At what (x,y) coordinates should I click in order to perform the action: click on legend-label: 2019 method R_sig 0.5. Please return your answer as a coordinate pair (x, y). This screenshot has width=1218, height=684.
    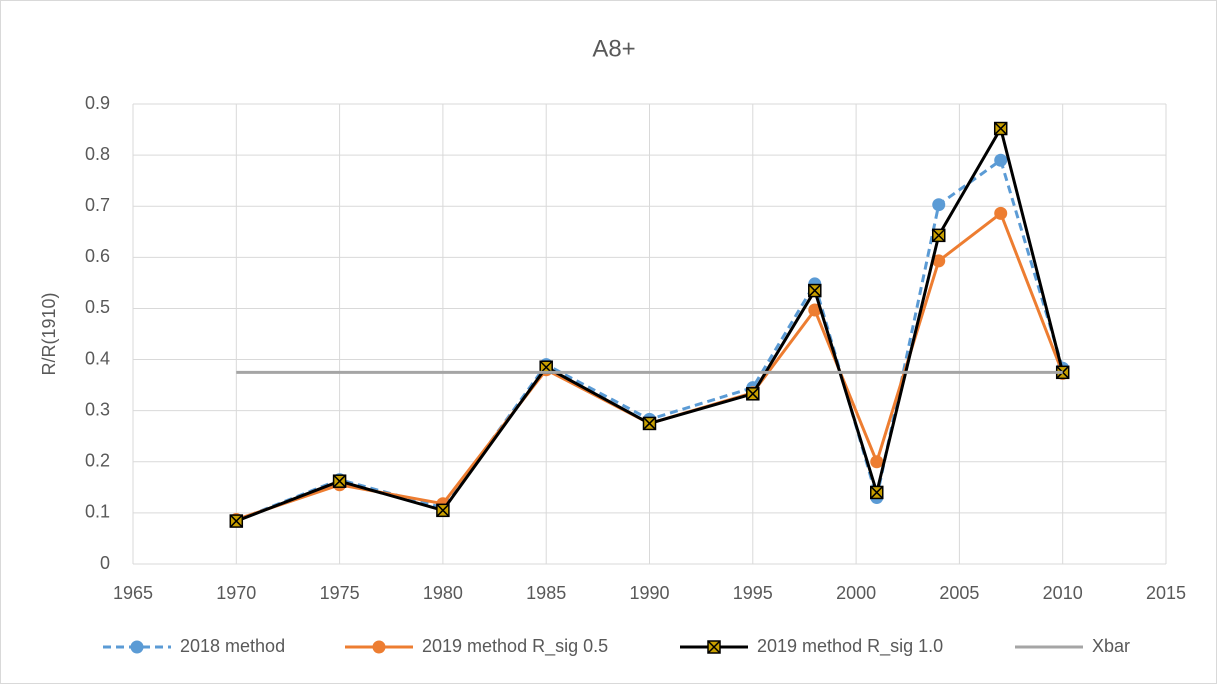
    Looking at the image, I should click on (515, 646).